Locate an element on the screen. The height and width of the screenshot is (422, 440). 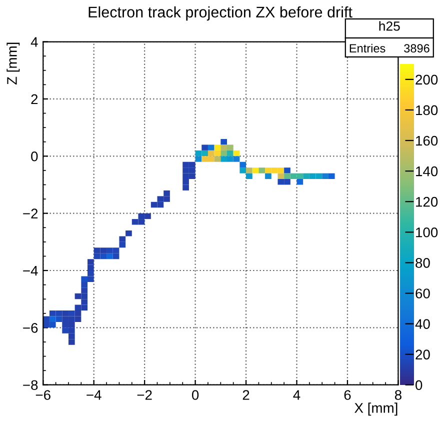
y-tick-label: 0 is located at coordinates (34, 156).